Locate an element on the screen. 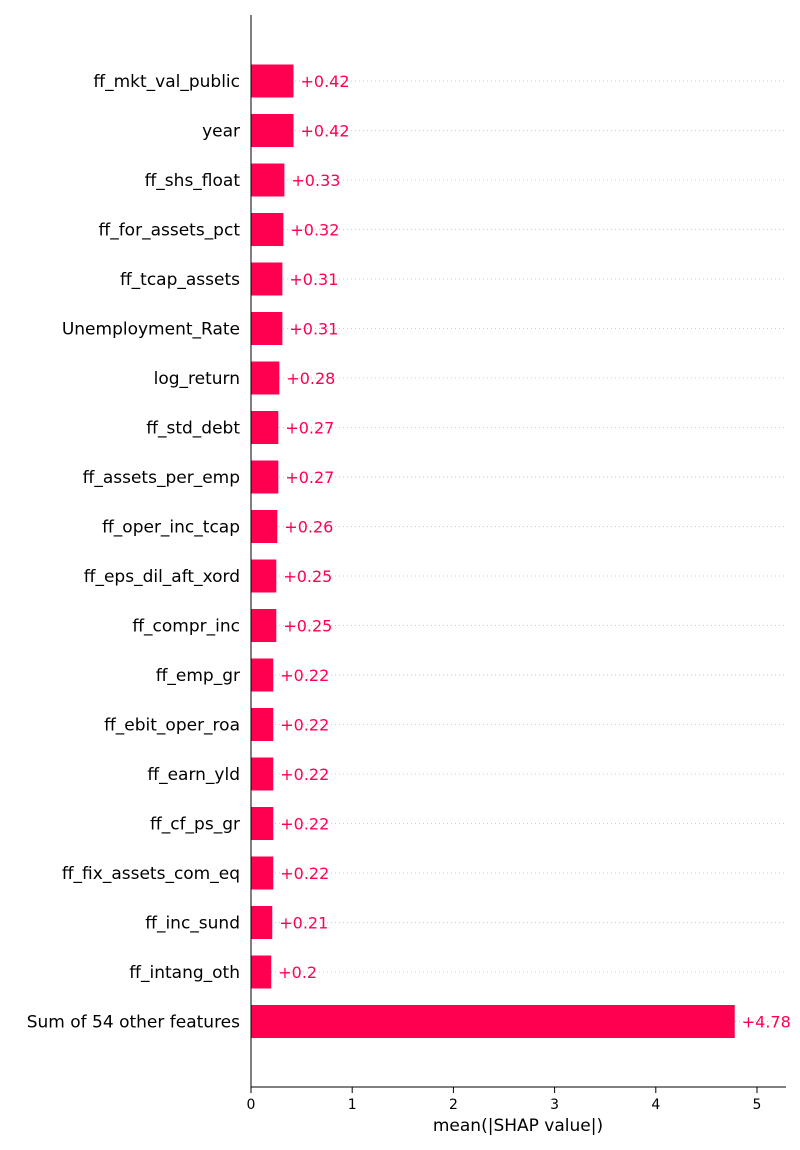 The width and height of the screenshot is (800, 1150). value-label: +0.21 is located at coordinates (303, 923).